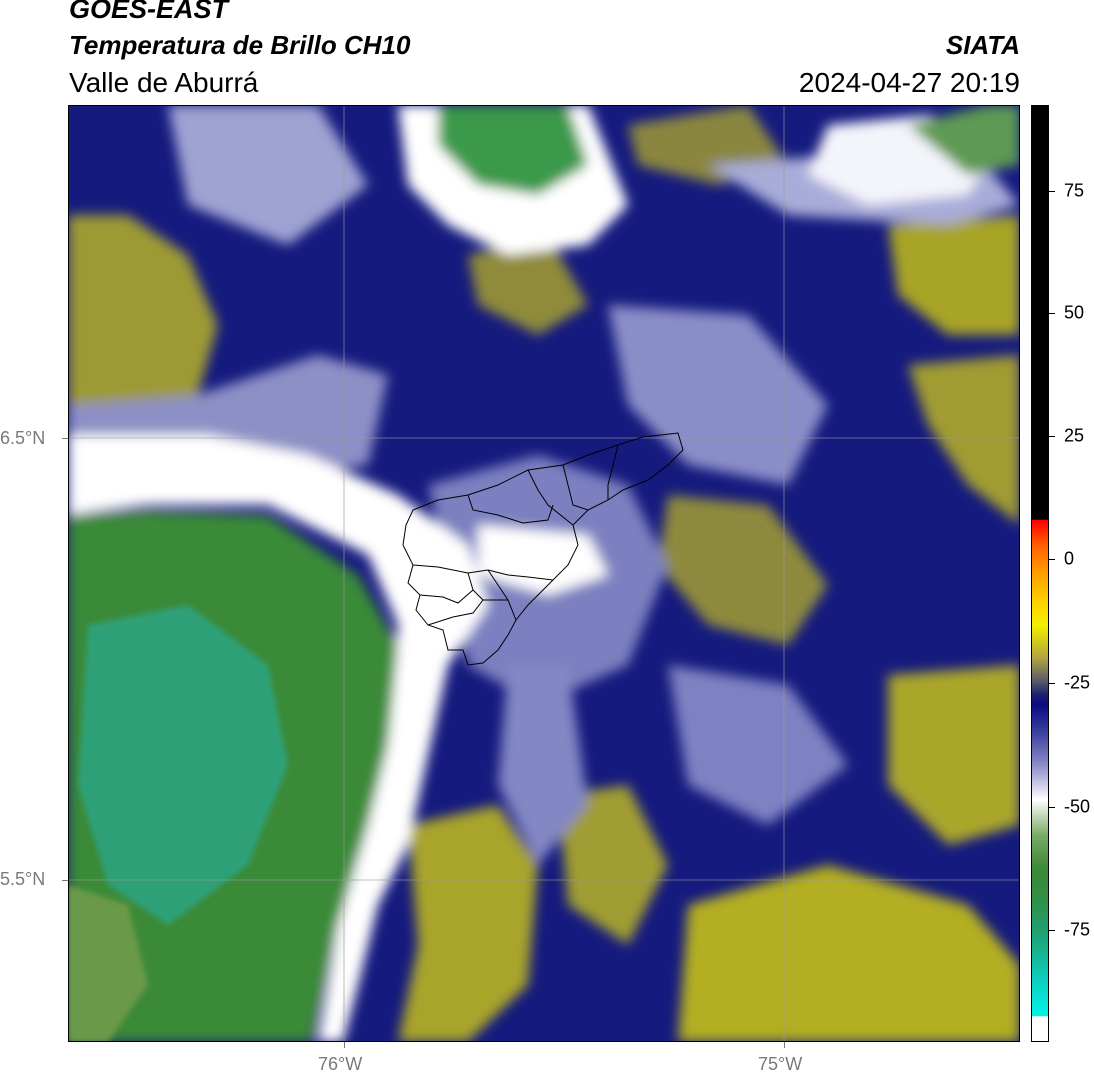 The width and height of the screenshot is (1094, 1078). Describe the element at coordinates (344, 1045) in the screenshot. I see `lon-tick-76W` at that location.